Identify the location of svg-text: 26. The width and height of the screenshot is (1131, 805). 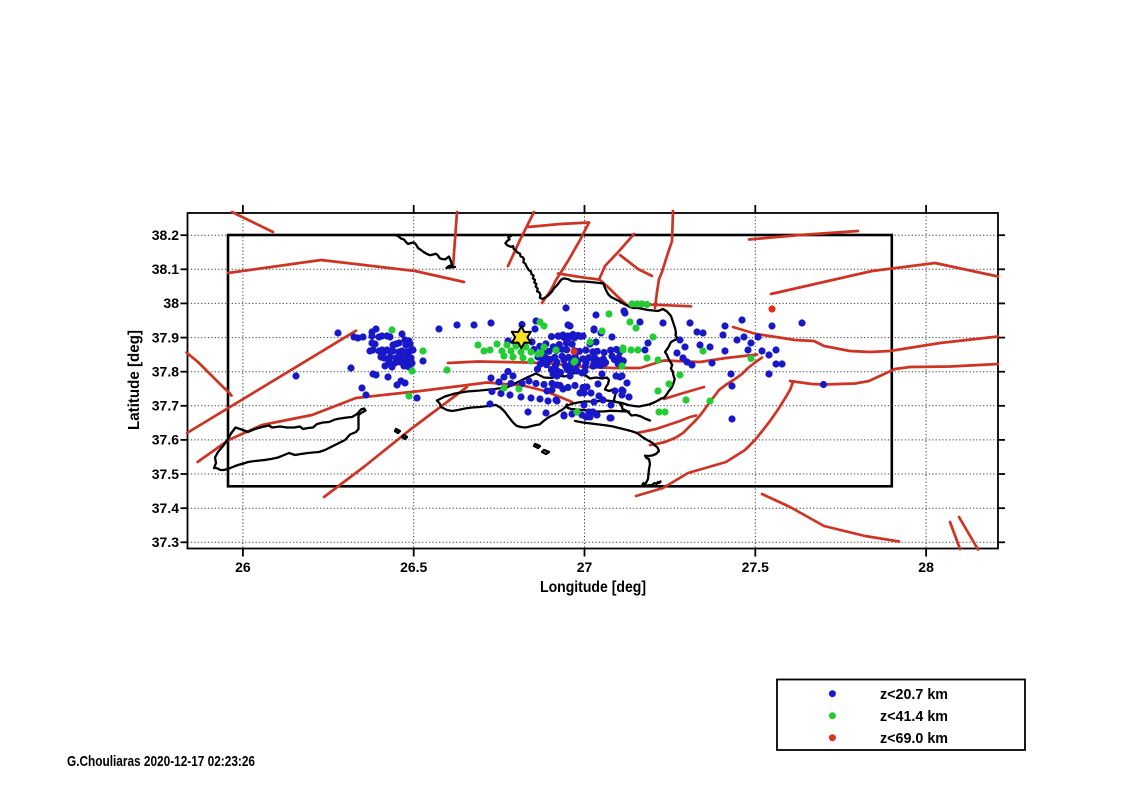
(243, 567).